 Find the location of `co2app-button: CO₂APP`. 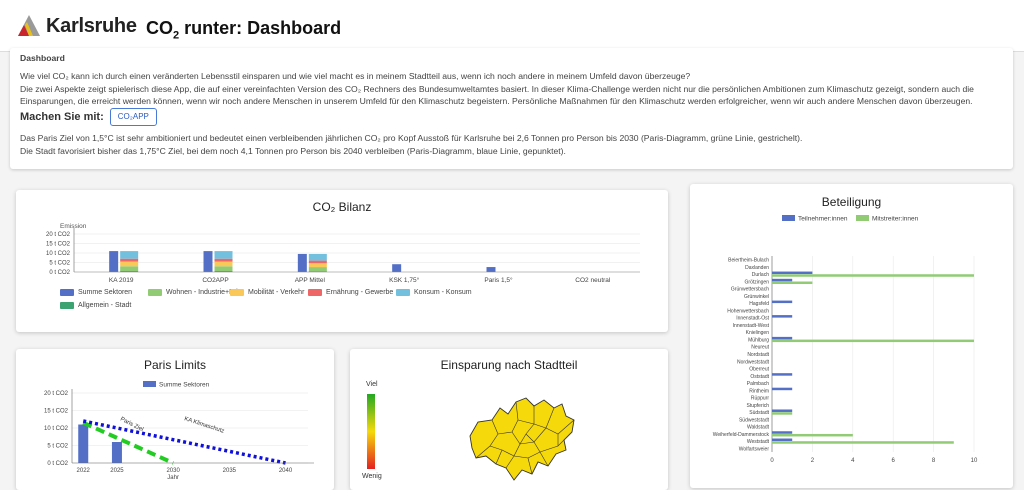

co2app-button: CO₂APP is located at coordinates (133, 117).